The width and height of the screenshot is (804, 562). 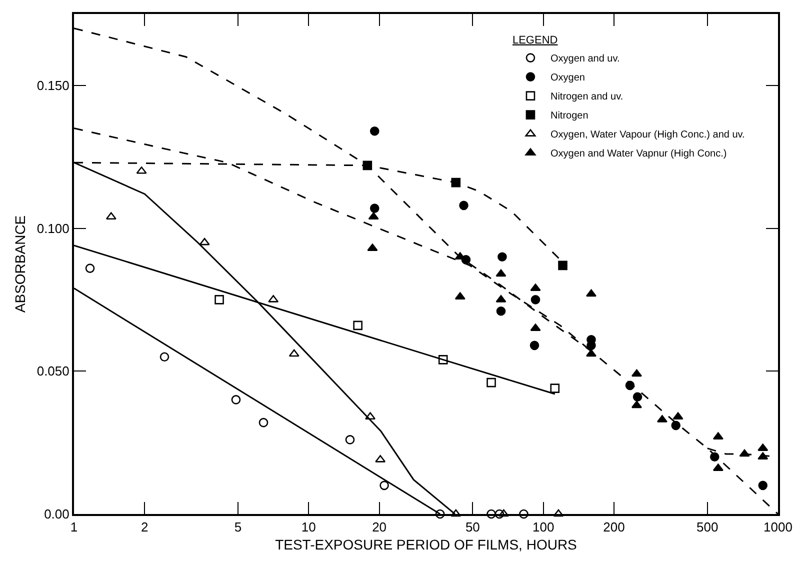 What do you see at coordinates (567, 78) in the screenshot?
I see `legend-label: Oxygen` at bounding box center [567, 78].